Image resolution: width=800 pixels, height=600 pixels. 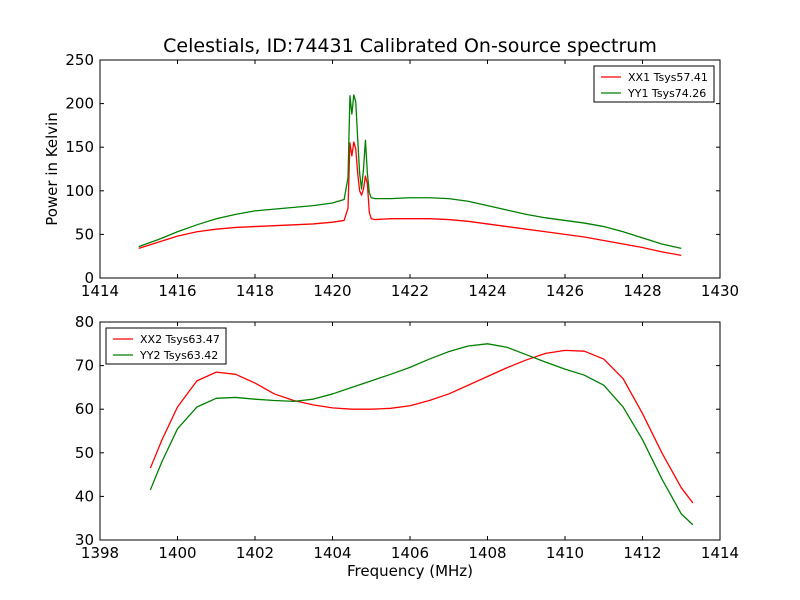 What do you see at coordinates (177, 553) in the screenshot?
I see `bottom-x-tick-label: 1400` at bounding box center [177, 553].